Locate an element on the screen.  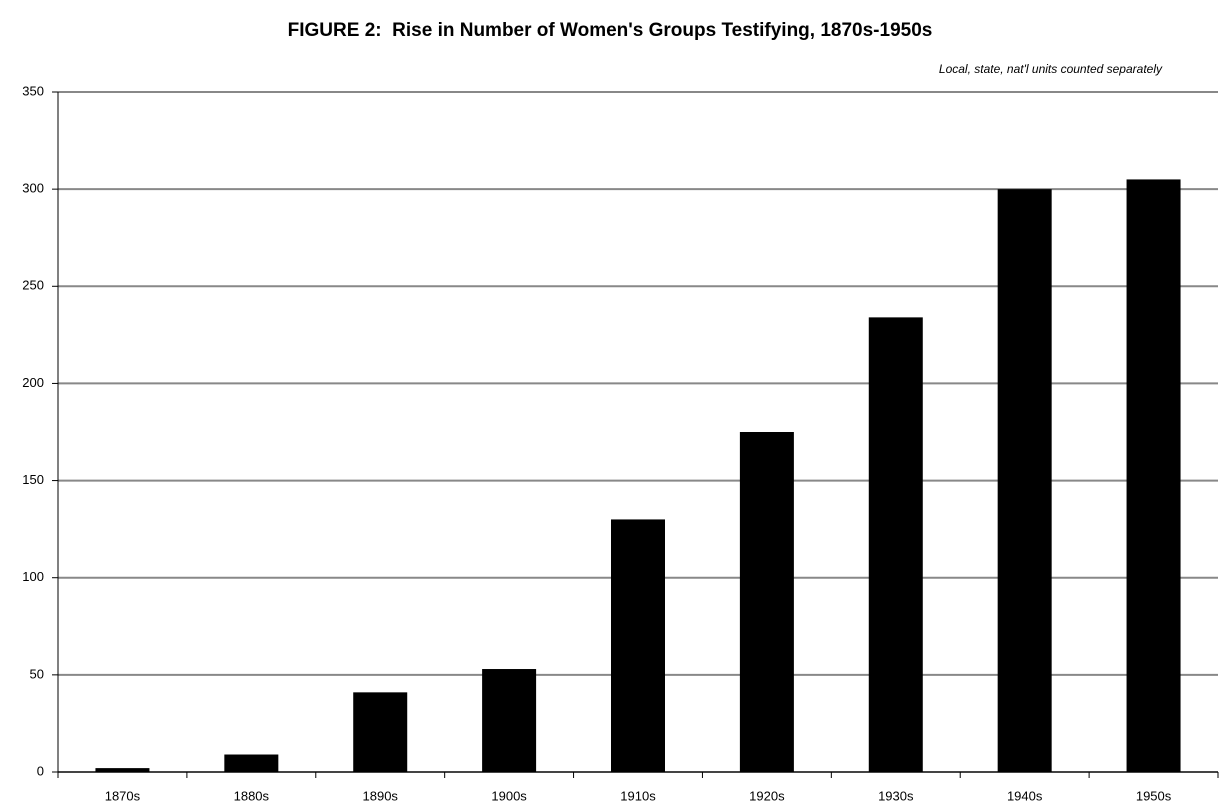
y-tick-label: 50 is located at coordinates (37, 673).